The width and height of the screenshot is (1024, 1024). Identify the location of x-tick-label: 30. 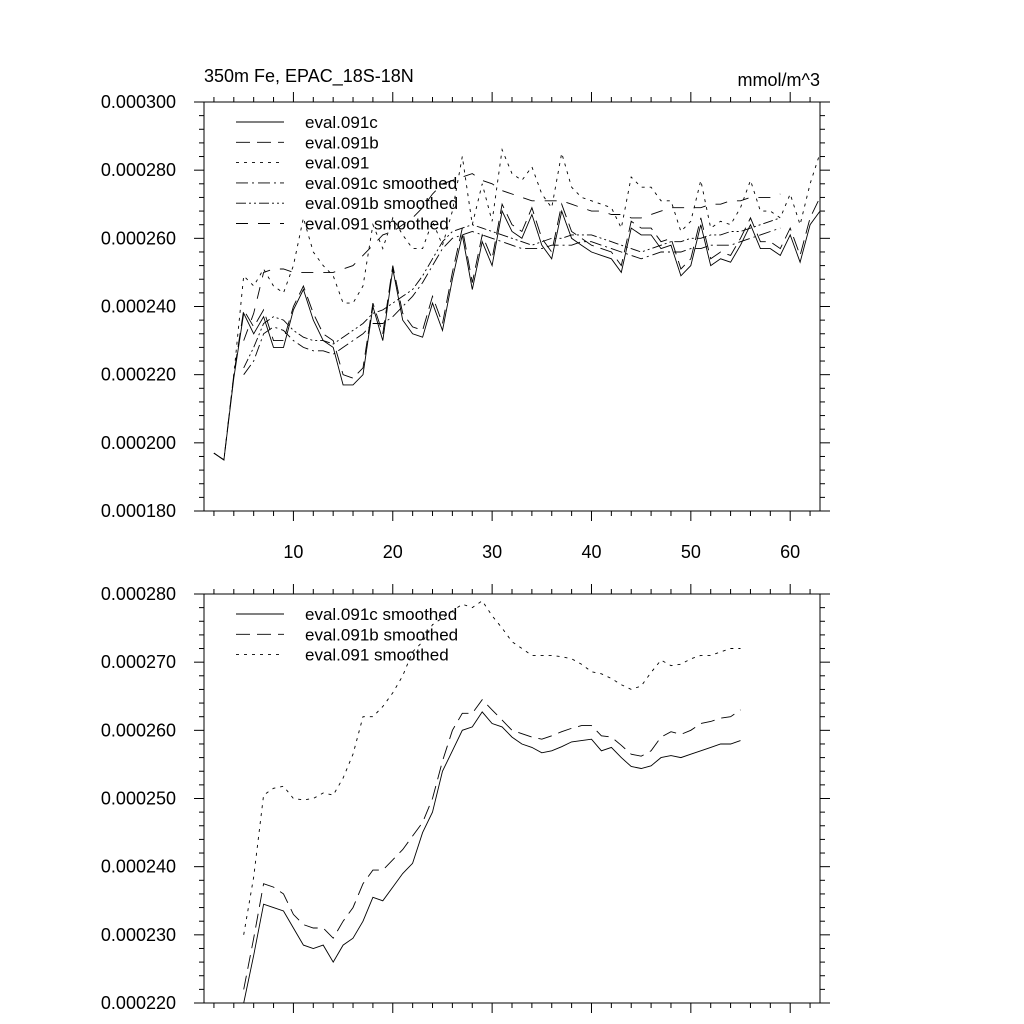
(492, 552).